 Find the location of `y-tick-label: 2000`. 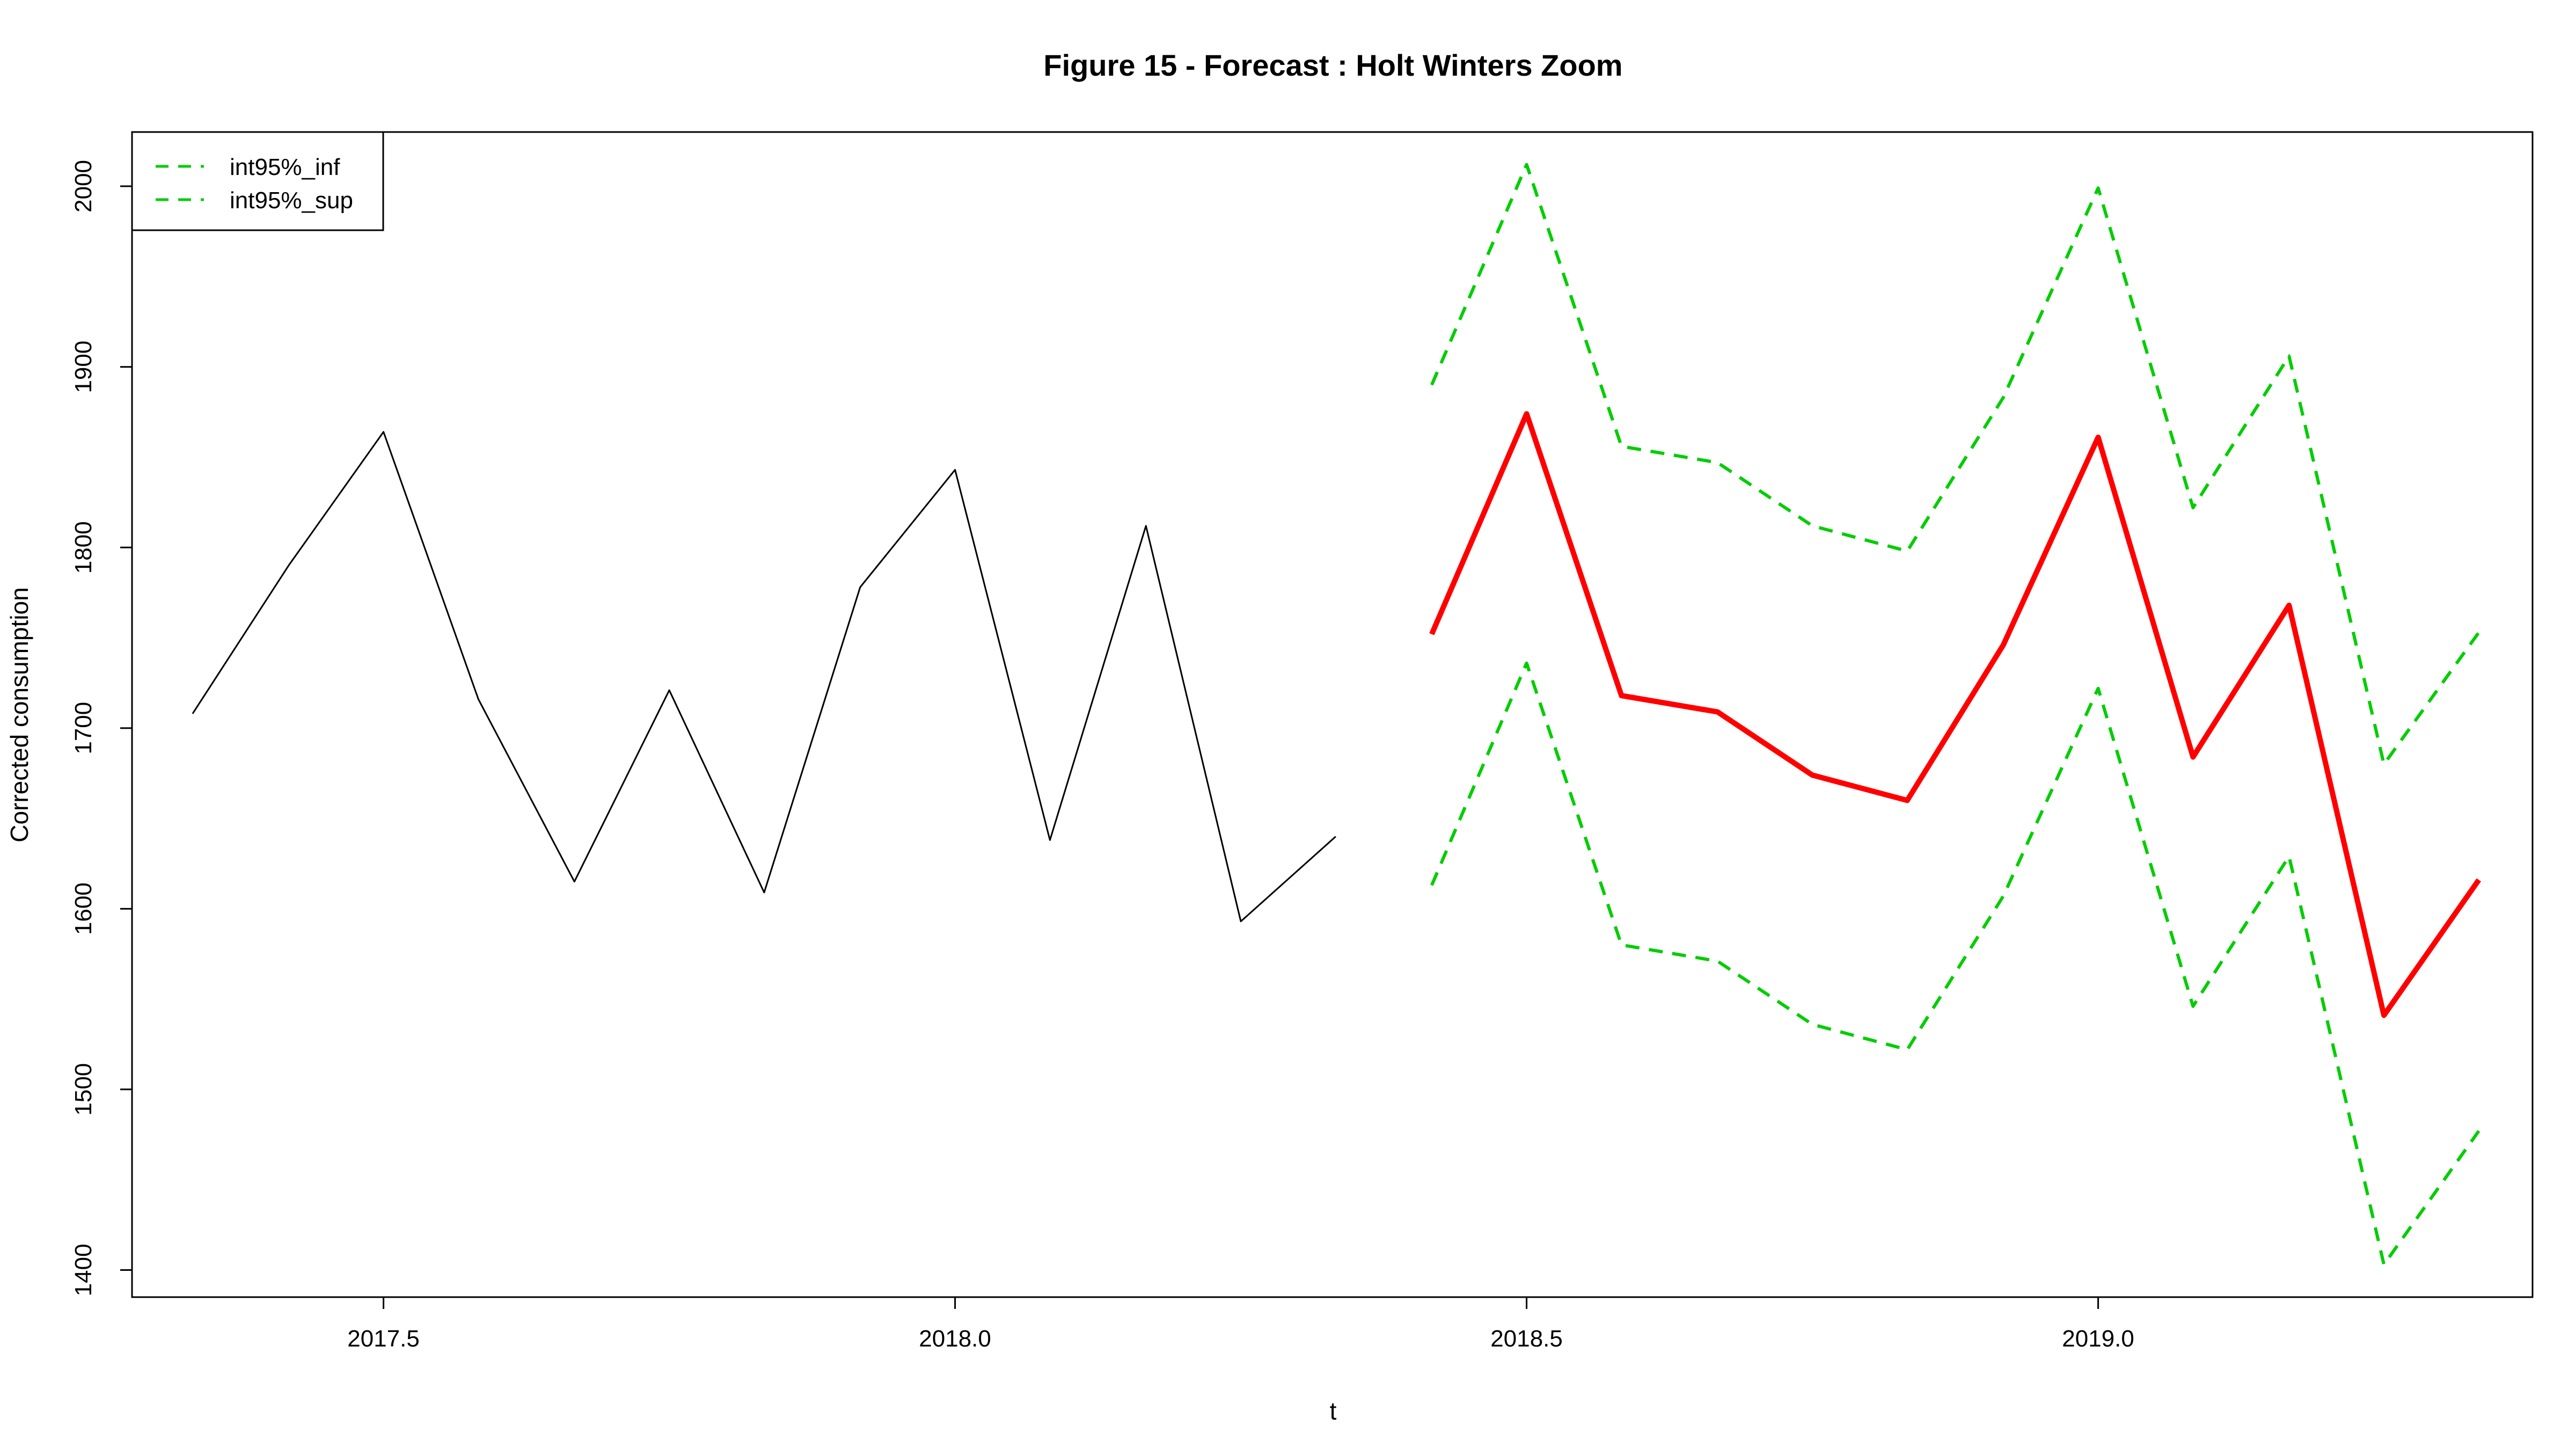

y-tick-label: 2000 is located at coordinates (83, 186).